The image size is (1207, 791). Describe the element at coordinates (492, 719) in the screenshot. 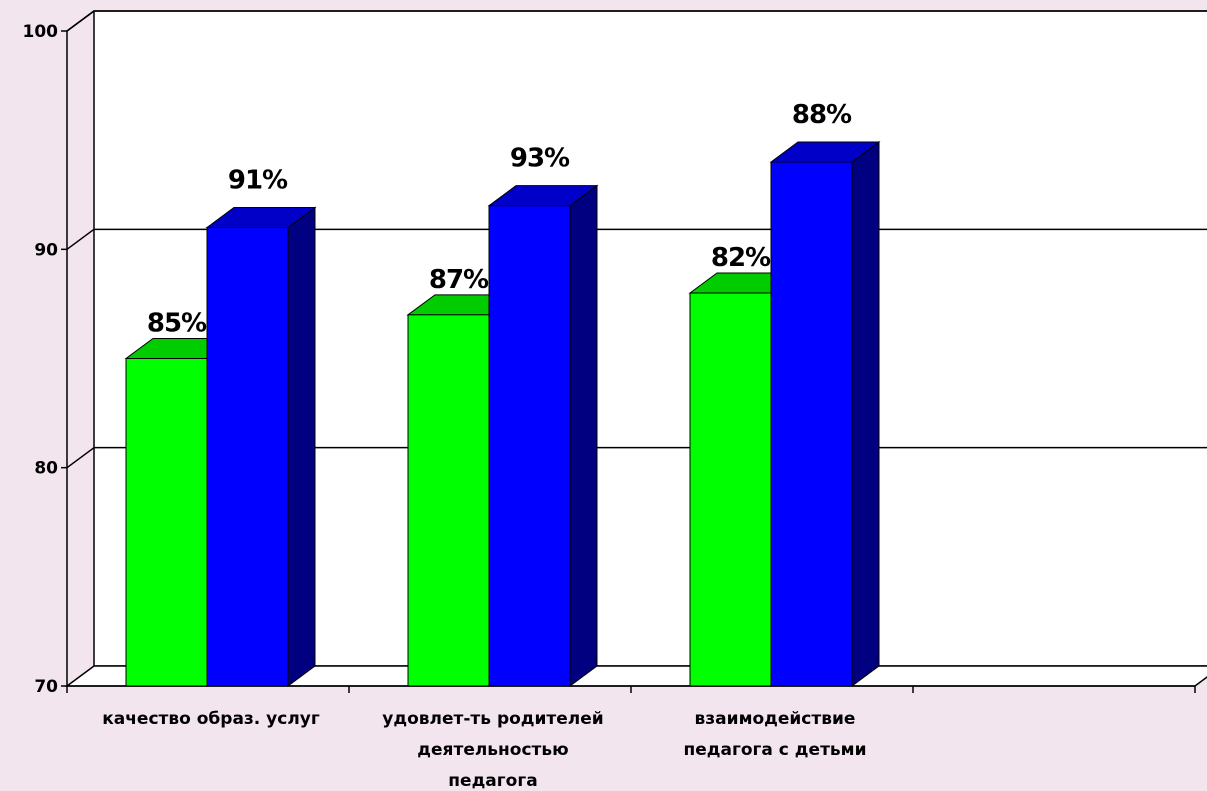

I see `category-label: удовлет-ть родителей` at that location.